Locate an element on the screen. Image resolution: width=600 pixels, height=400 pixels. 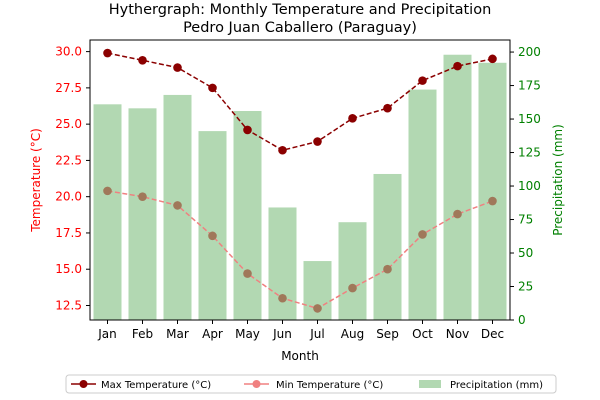
precip-bar-jun is located at coordinates (282, 263).